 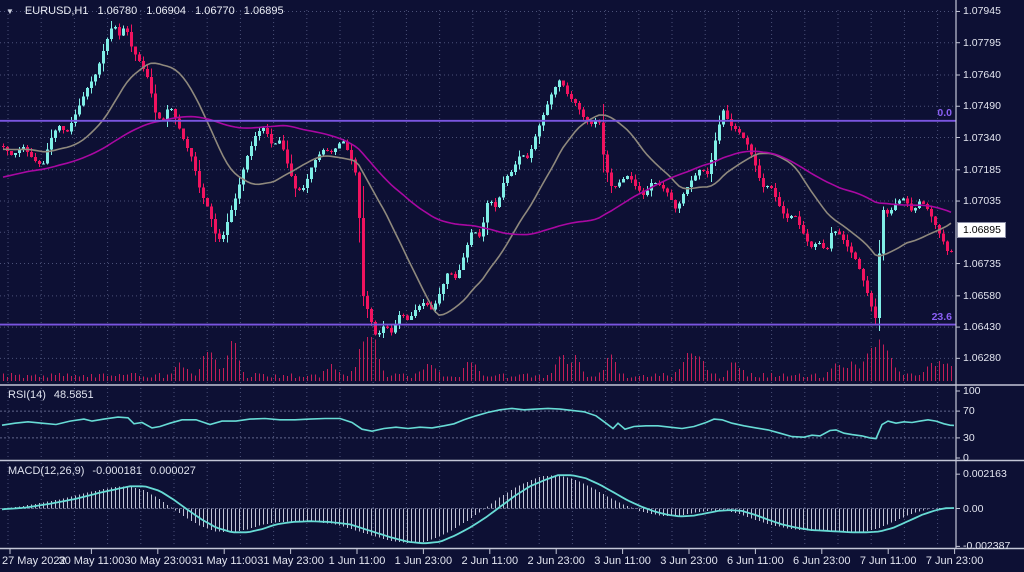 What do you see at coordinates (755, 561) in the screenshot?
I see `time-axis-label: 6 Jun 11:00` at bounding box center [755, 561].